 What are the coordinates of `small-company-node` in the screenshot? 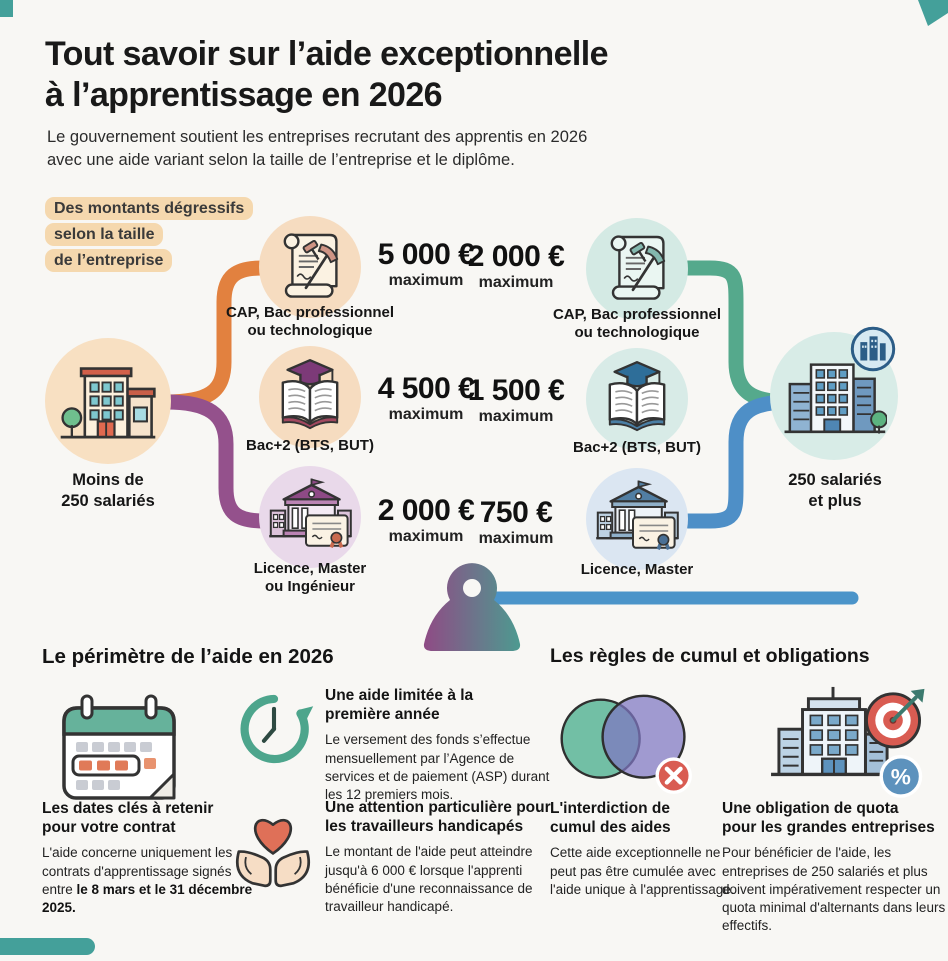 It's located at (108, 401).